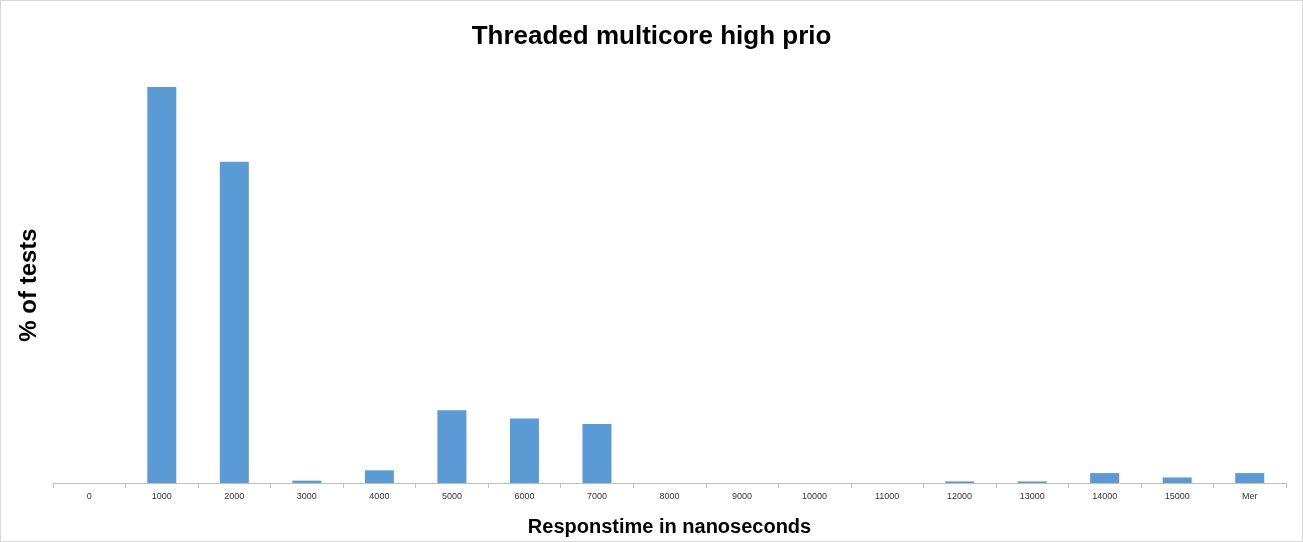  I want to click on x-tick-label: 14000, so click(1105, 495).